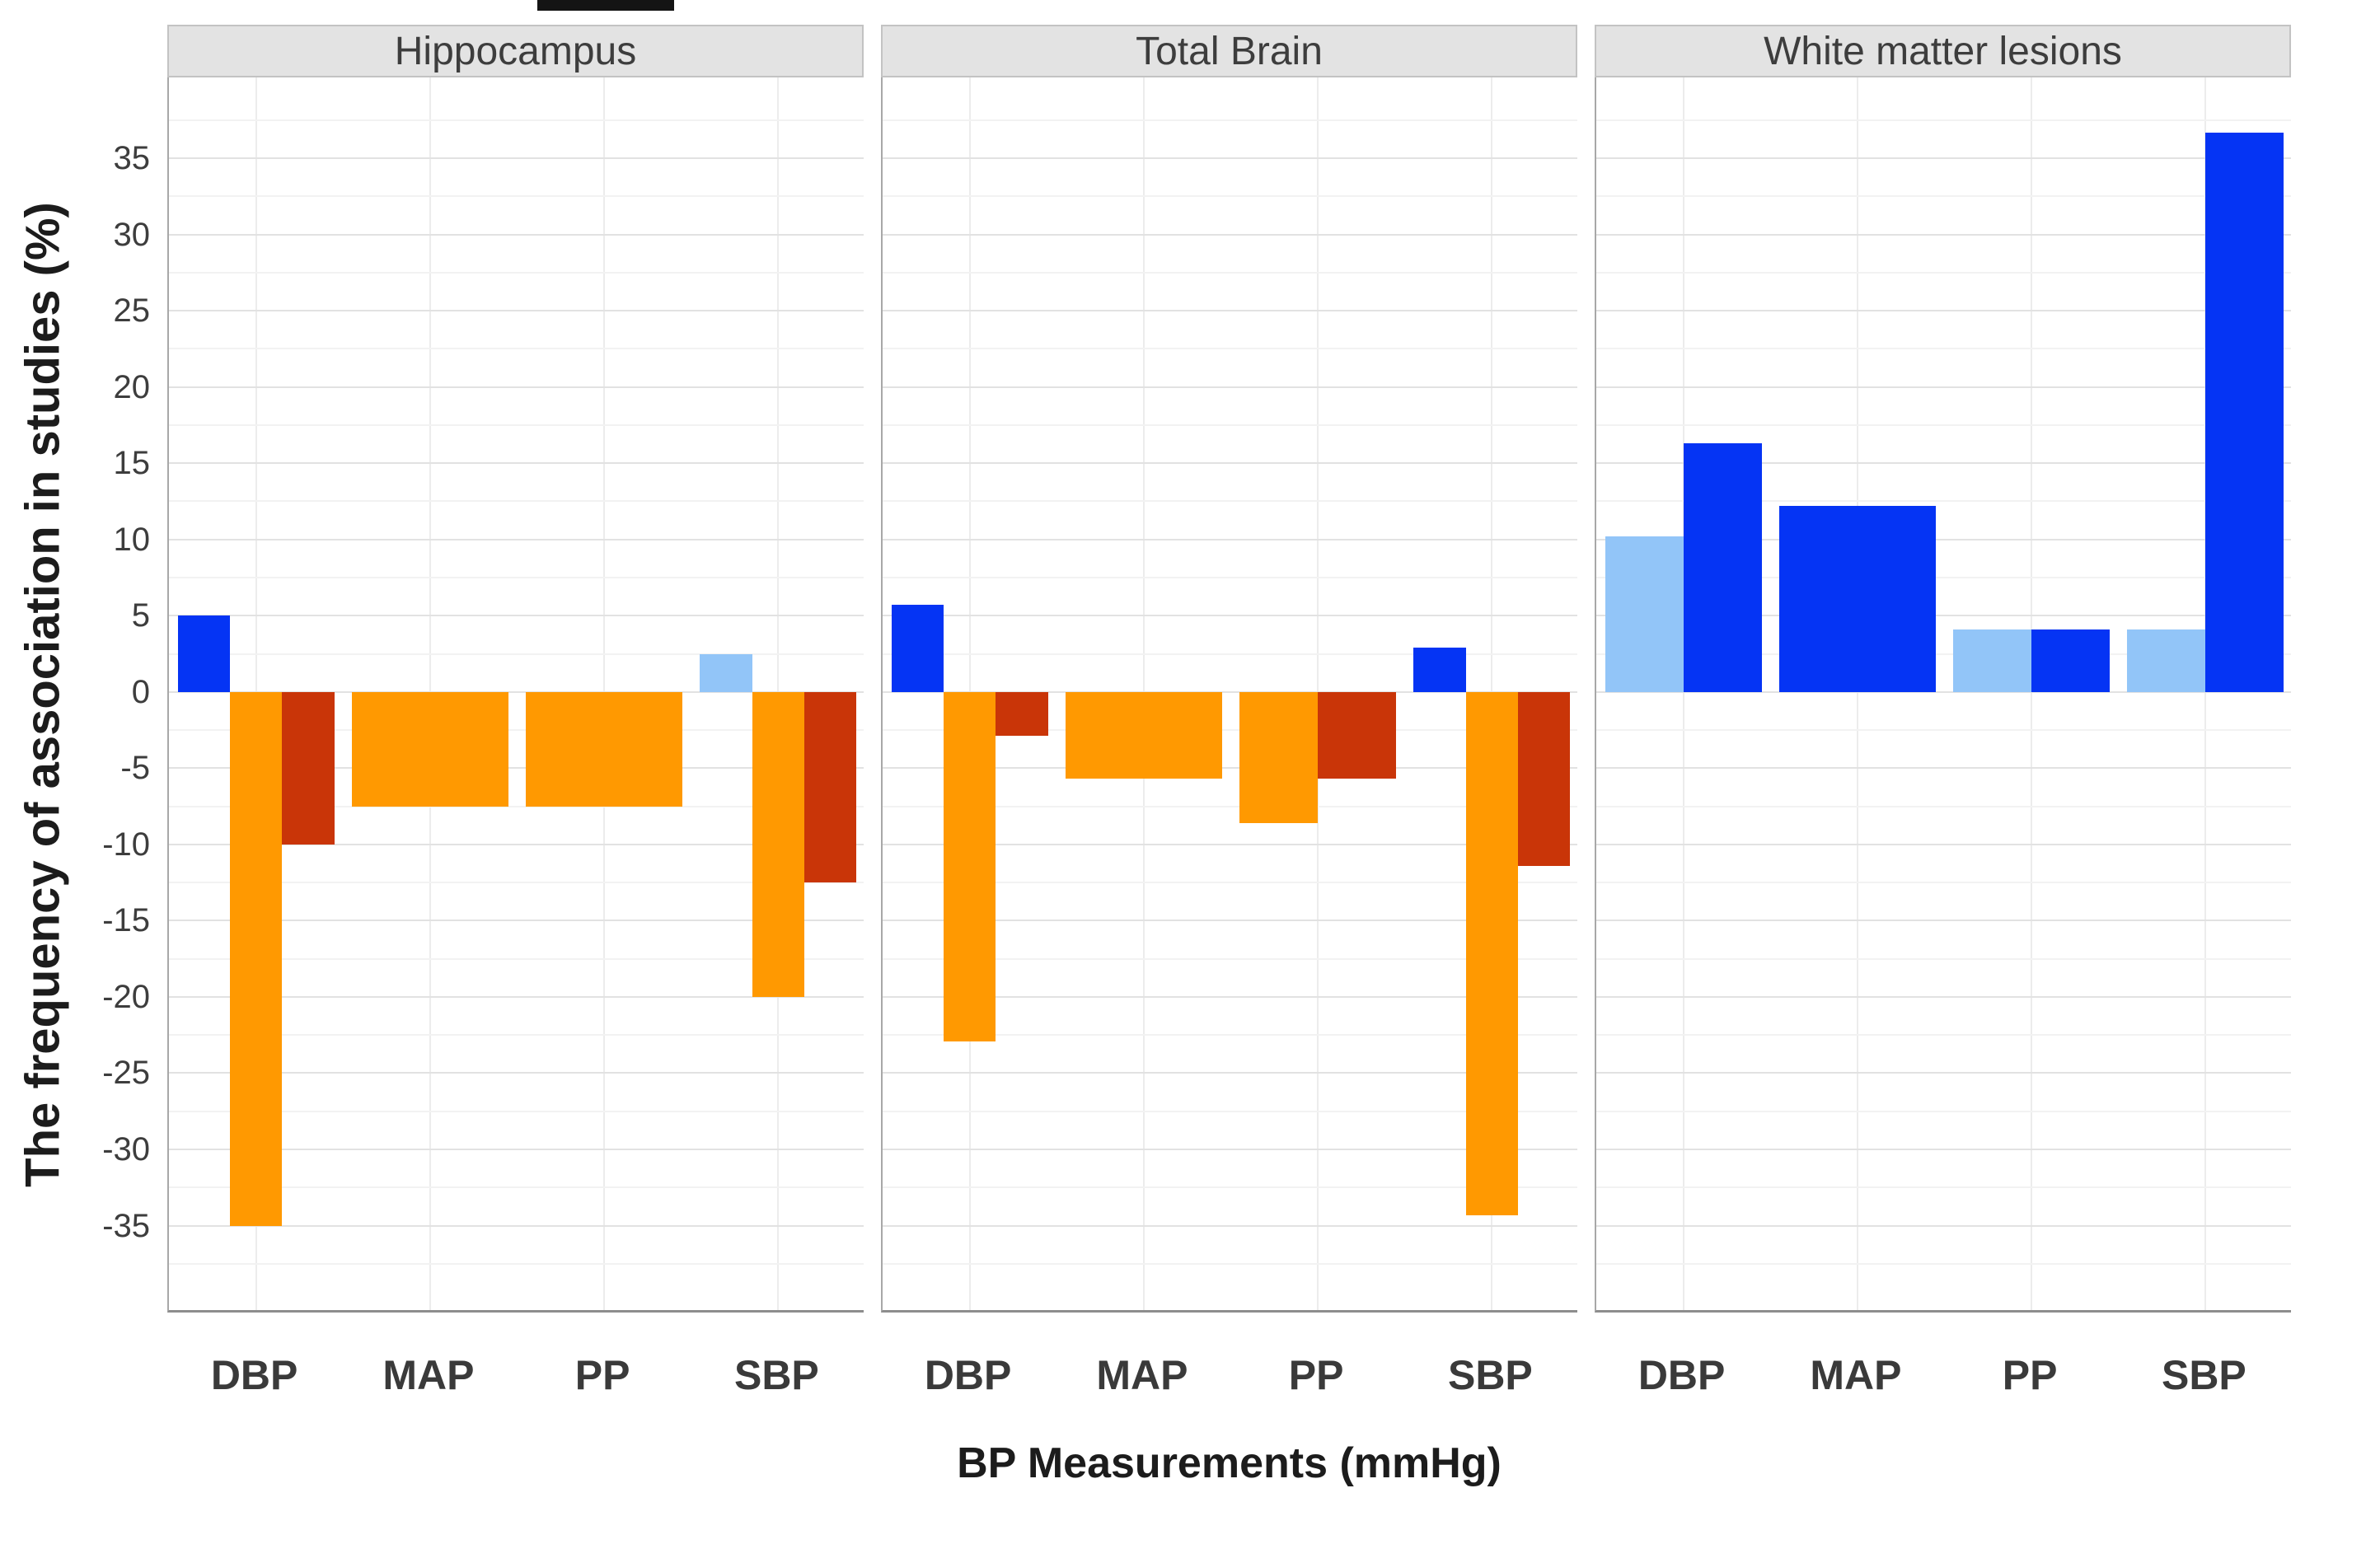 This screenshot has height=1563, width=2380. What do you see at coordinates (1022, 714) in the screenshot?
I see `bar-dbp-neg_s` at bounding box center [1022, 714].